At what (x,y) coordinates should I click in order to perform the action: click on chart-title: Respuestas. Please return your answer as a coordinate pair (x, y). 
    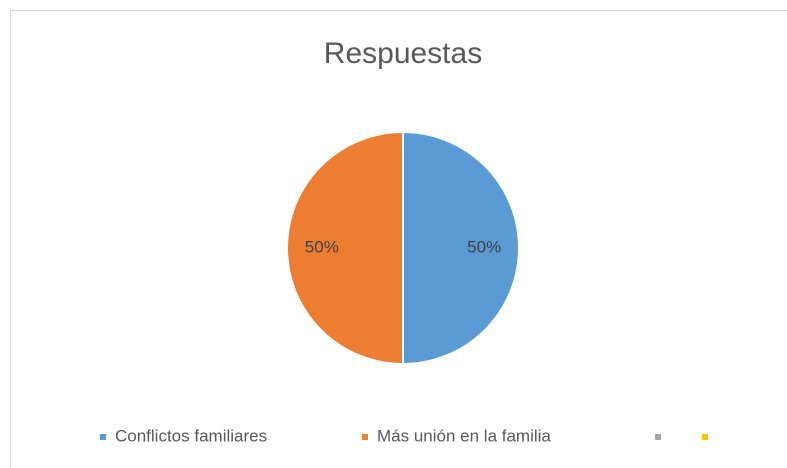
    Looking at the image, I should click on (403, 53).